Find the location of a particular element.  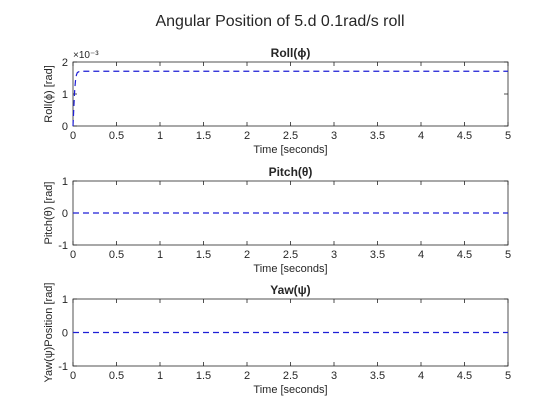

y-multiplier: ×10⁻³ is located at coordinates (86, 55).